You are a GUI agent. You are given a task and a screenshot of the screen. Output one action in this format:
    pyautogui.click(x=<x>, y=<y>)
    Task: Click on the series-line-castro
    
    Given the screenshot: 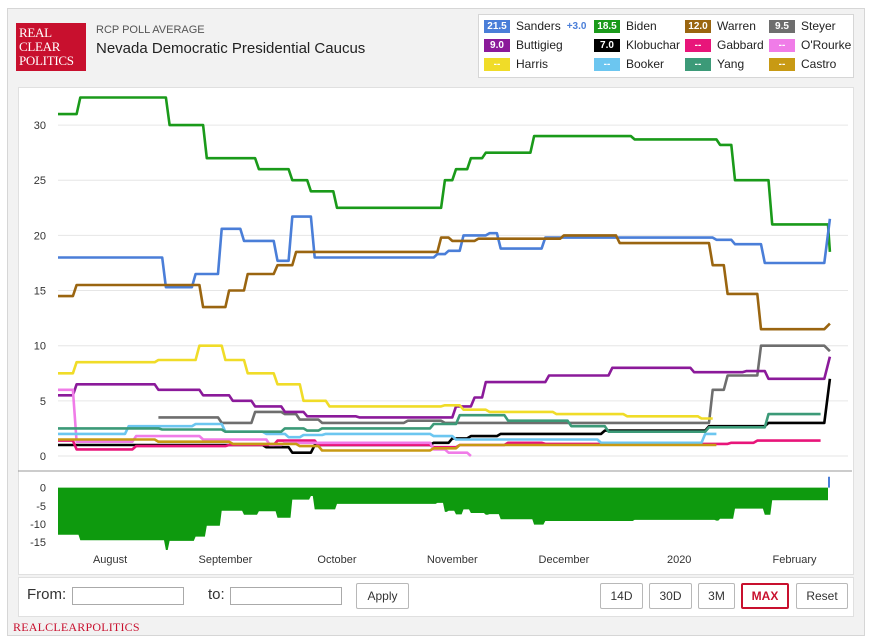 What is the action you would take?
    pyautogui.click(x=387, y=445)
    